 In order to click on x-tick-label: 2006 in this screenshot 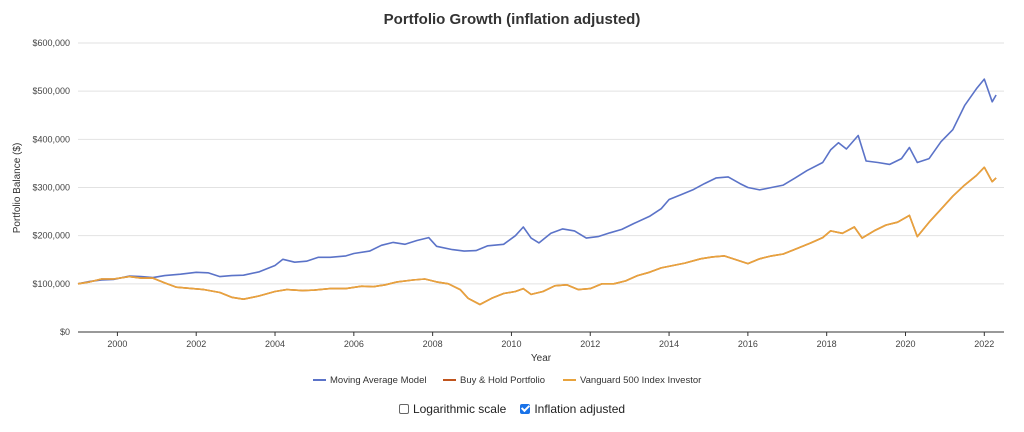, I will do `click(354, 344)`.